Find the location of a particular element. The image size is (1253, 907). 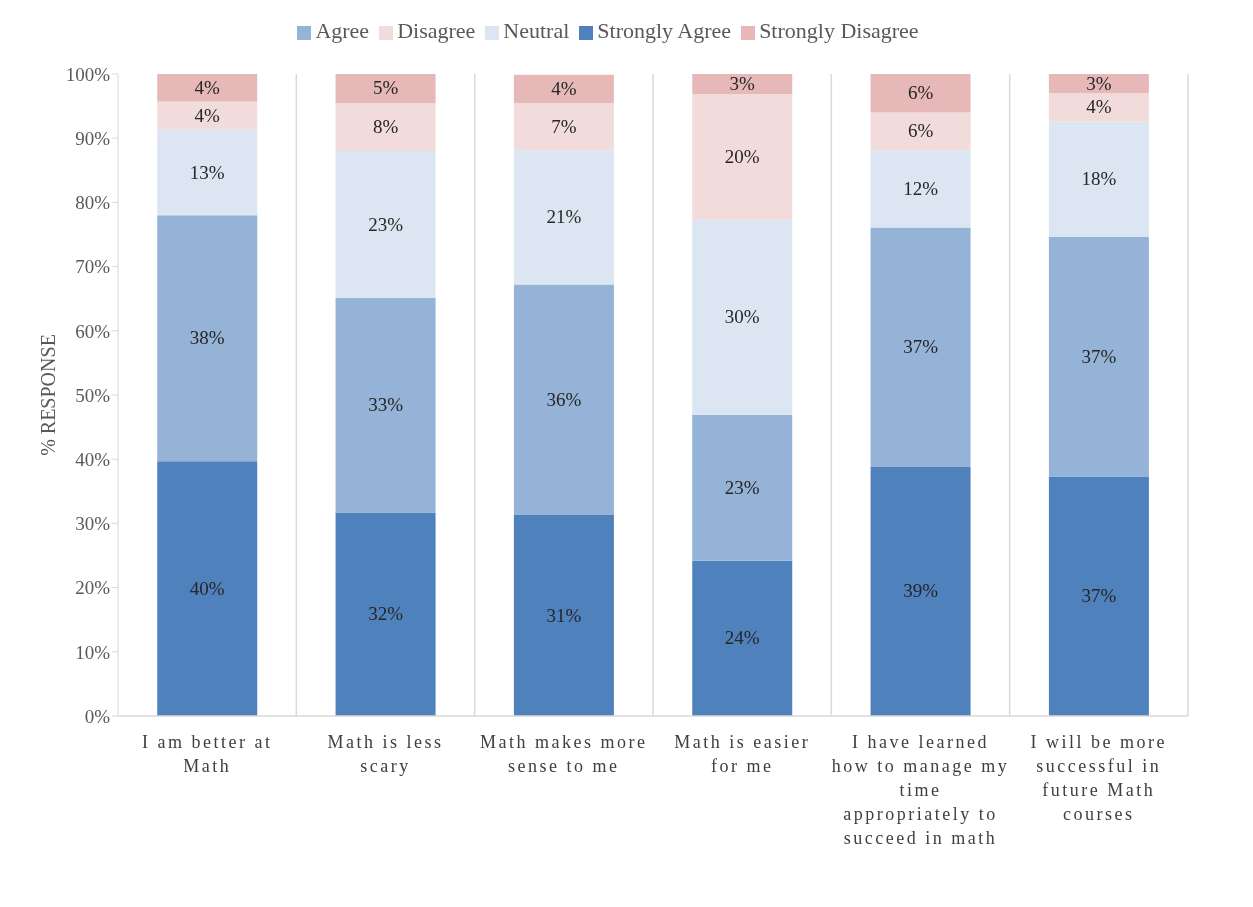

data-label: 38% is located at coordinates (207, 338).